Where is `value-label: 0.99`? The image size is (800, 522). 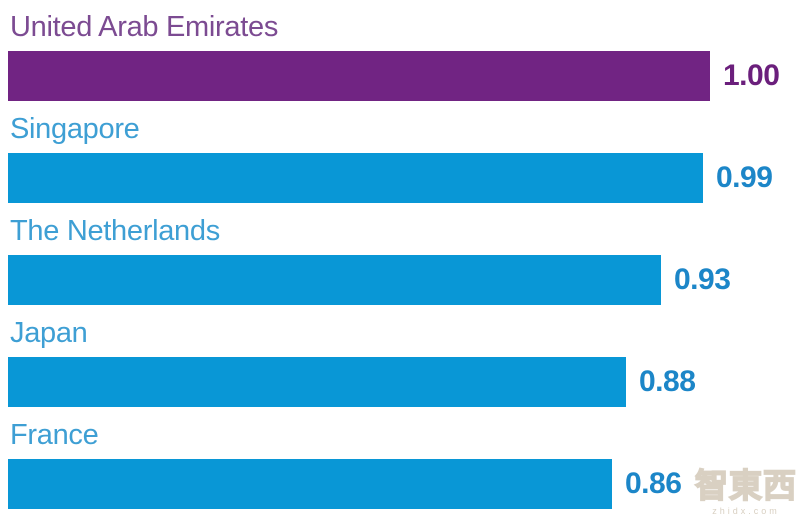 value-label: 0.99 is located at coordinates (744, 177).